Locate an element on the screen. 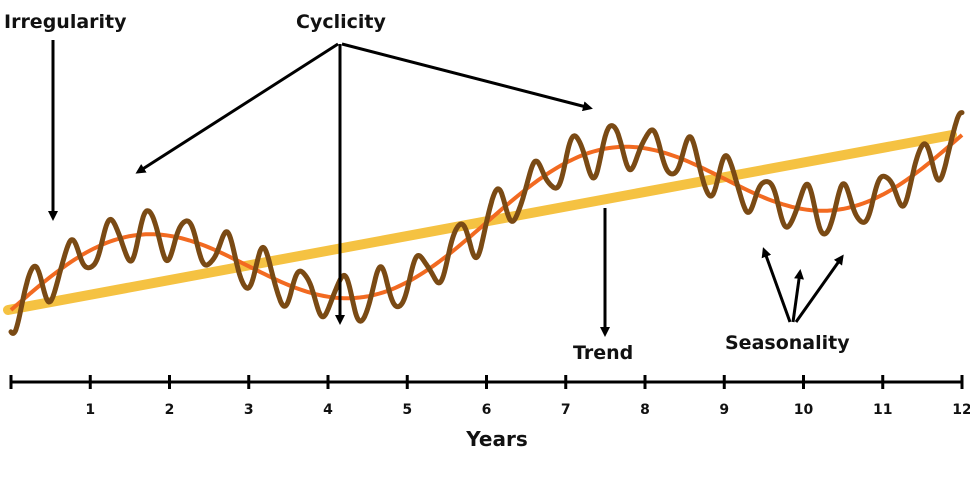 The image size is (970, 479). x-axis-ticks: 1 2 3 4 5 6 7 8 9 10 11 12 is located at coordinates (489, 396).